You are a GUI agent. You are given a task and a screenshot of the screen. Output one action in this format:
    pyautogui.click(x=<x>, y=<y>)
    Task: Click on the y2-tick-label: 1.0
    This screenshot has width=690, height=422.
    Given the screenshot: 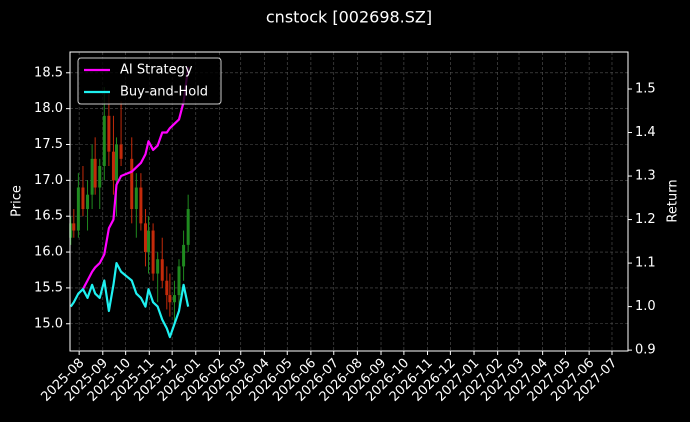 What is the action you would take?
    pyautogui.click(x=645, y=306)
    